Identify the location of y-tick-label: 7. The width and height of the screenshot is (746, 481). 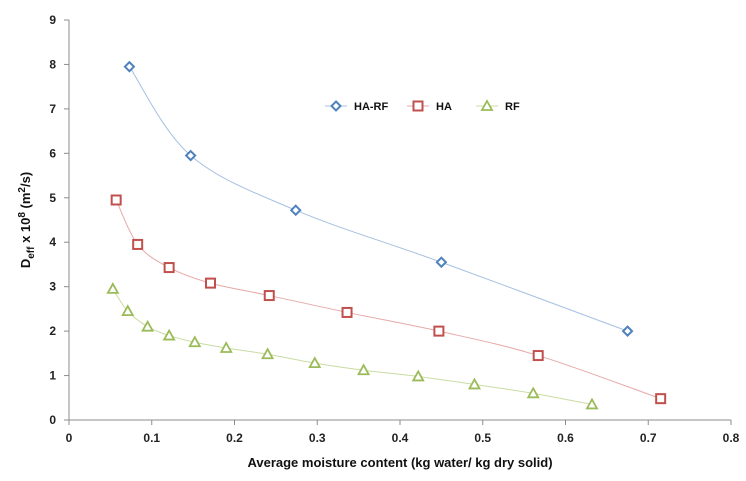
(52, 109).